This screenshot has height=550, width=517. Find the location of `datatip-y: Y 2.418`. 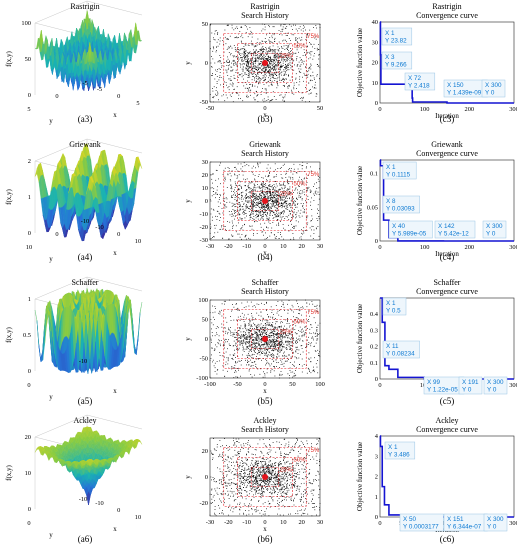

datatip-y: Y 2.418 is located at coordinates (419, 86).